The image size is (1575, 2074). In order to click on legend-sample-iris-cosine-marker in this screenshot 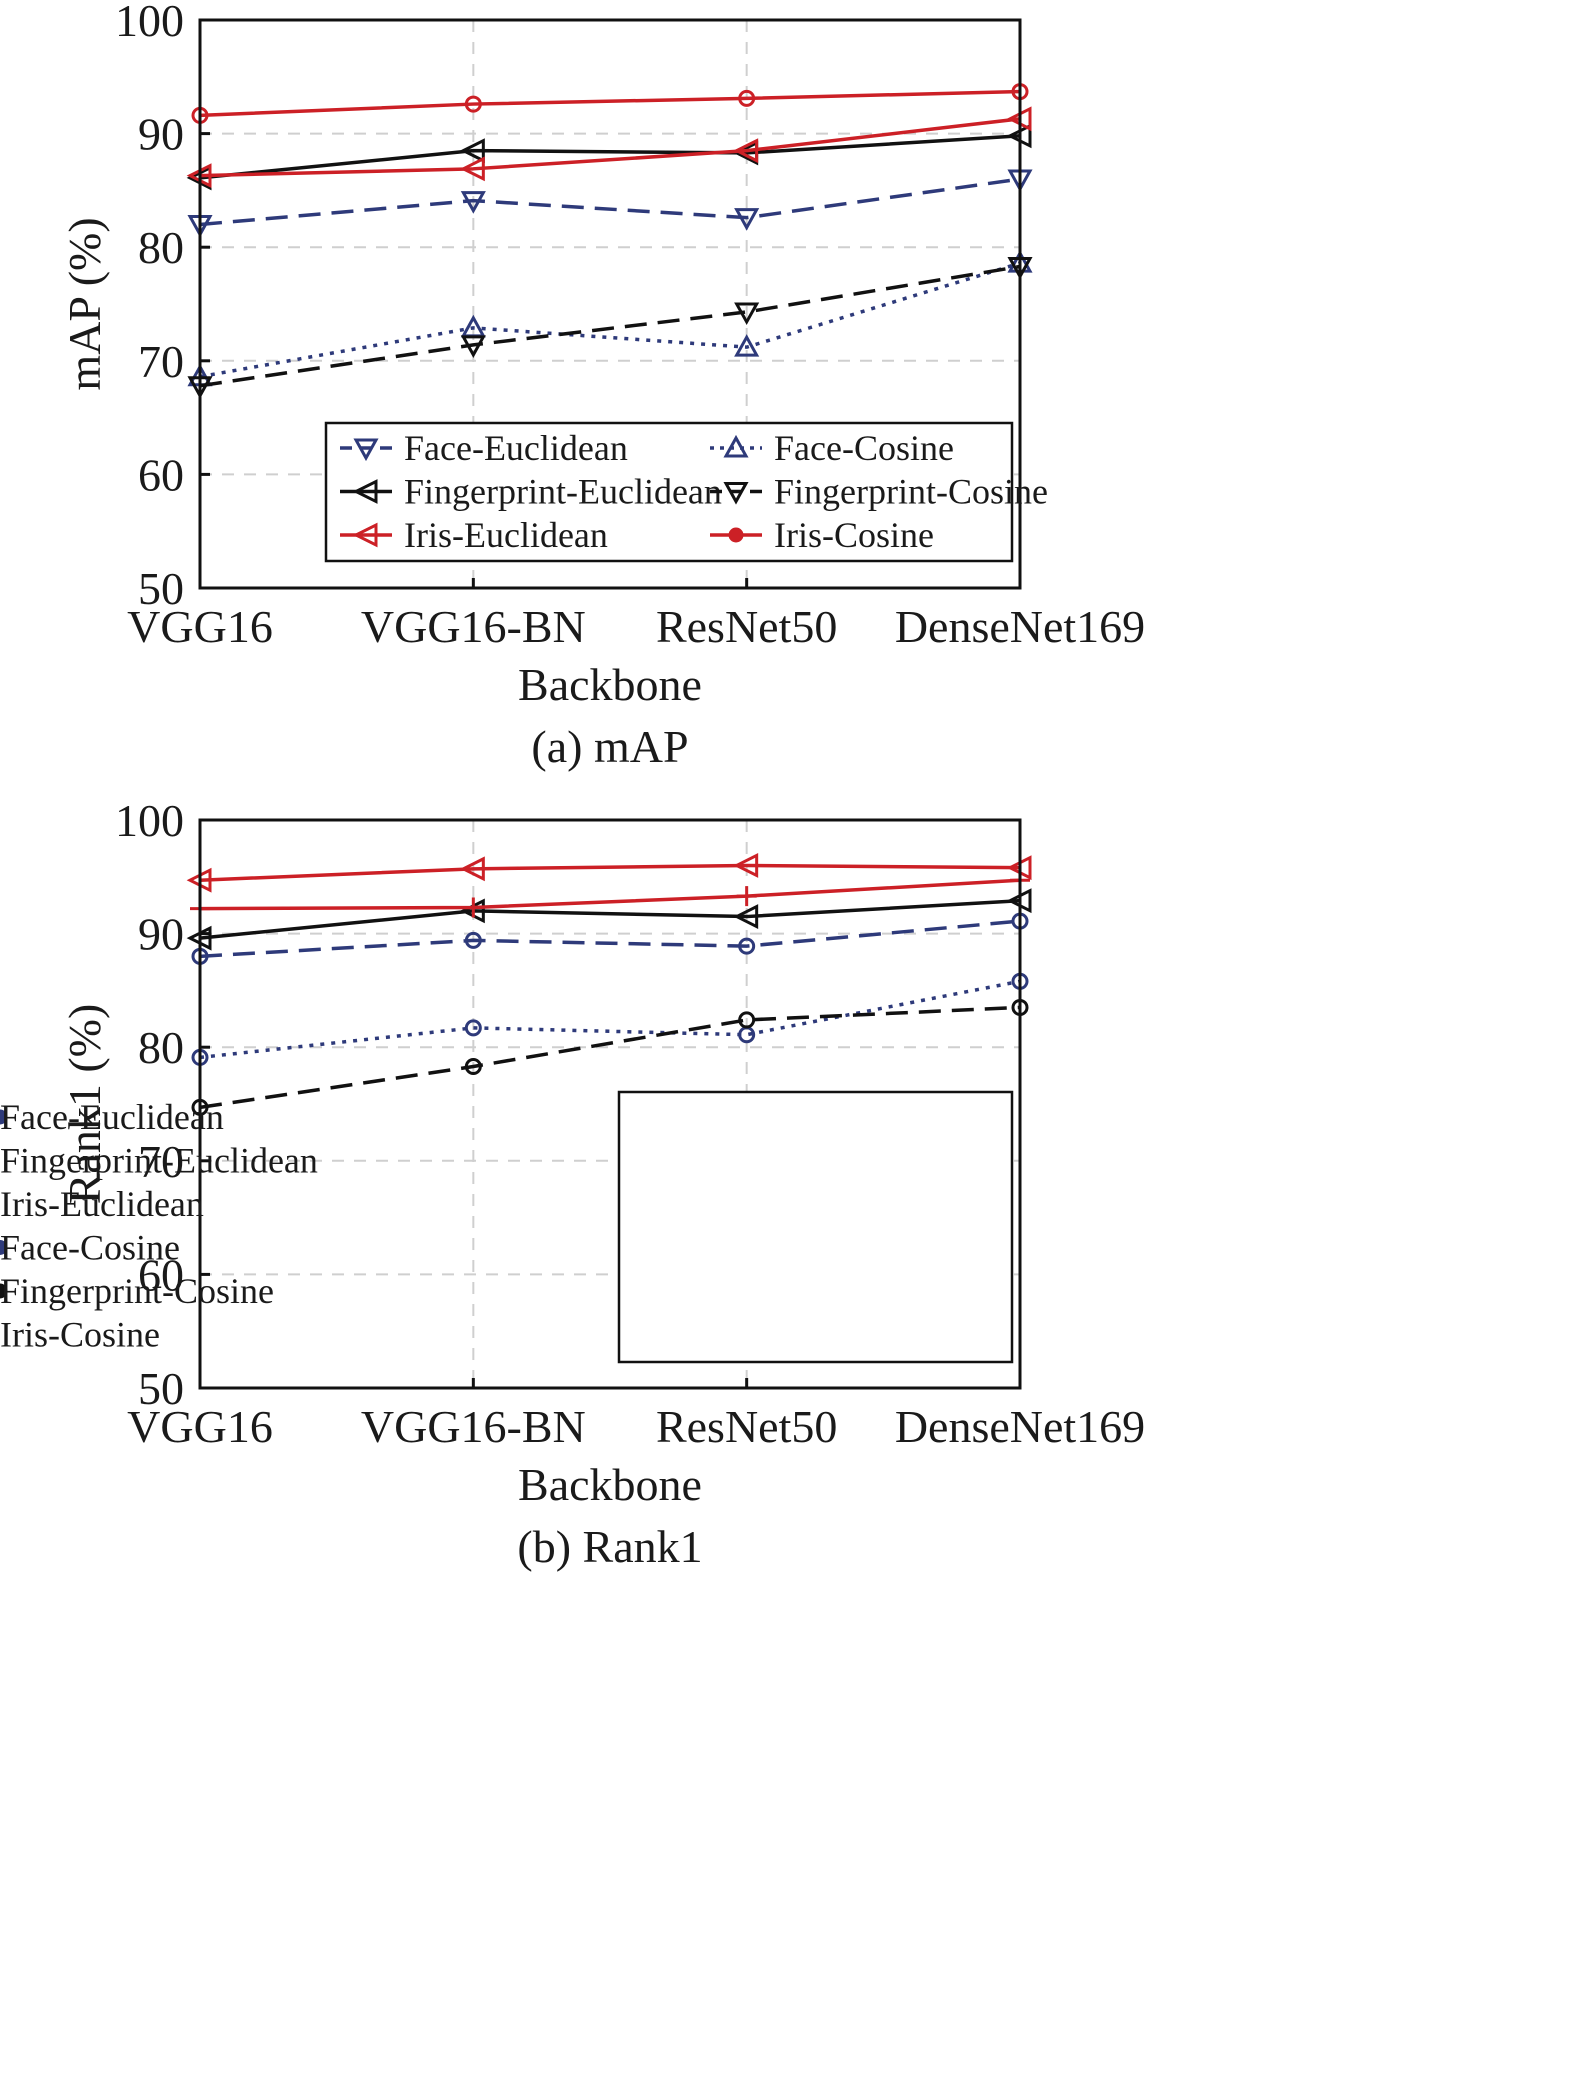, I will do `click(736, 535)`.